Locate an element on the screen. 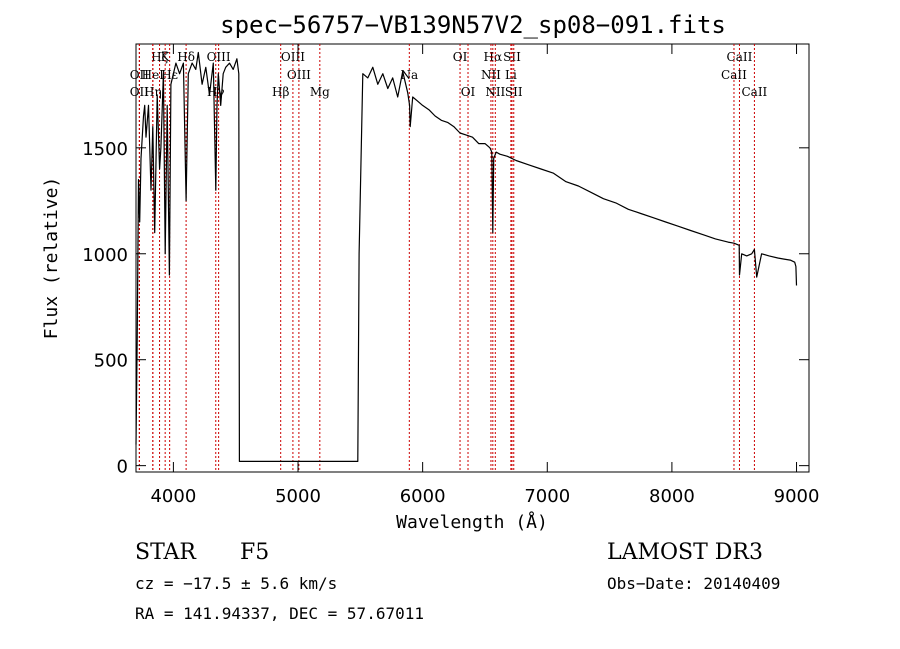 The height and width of the screenshot is (649, 900). coordinates-readout: RA = 141.94337, DEC = 57.67011 is located at coordinates (279, 613).